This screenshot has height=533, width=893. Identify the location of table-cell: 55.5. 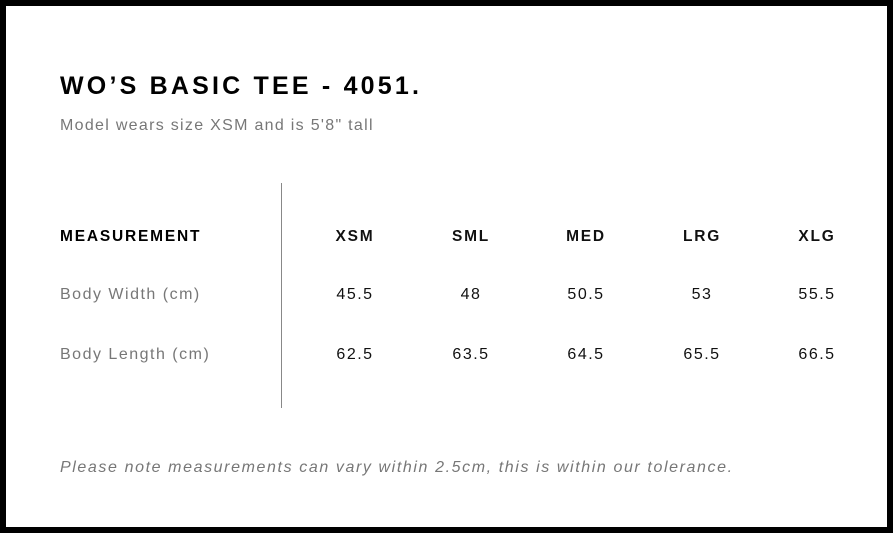
(817, 294).